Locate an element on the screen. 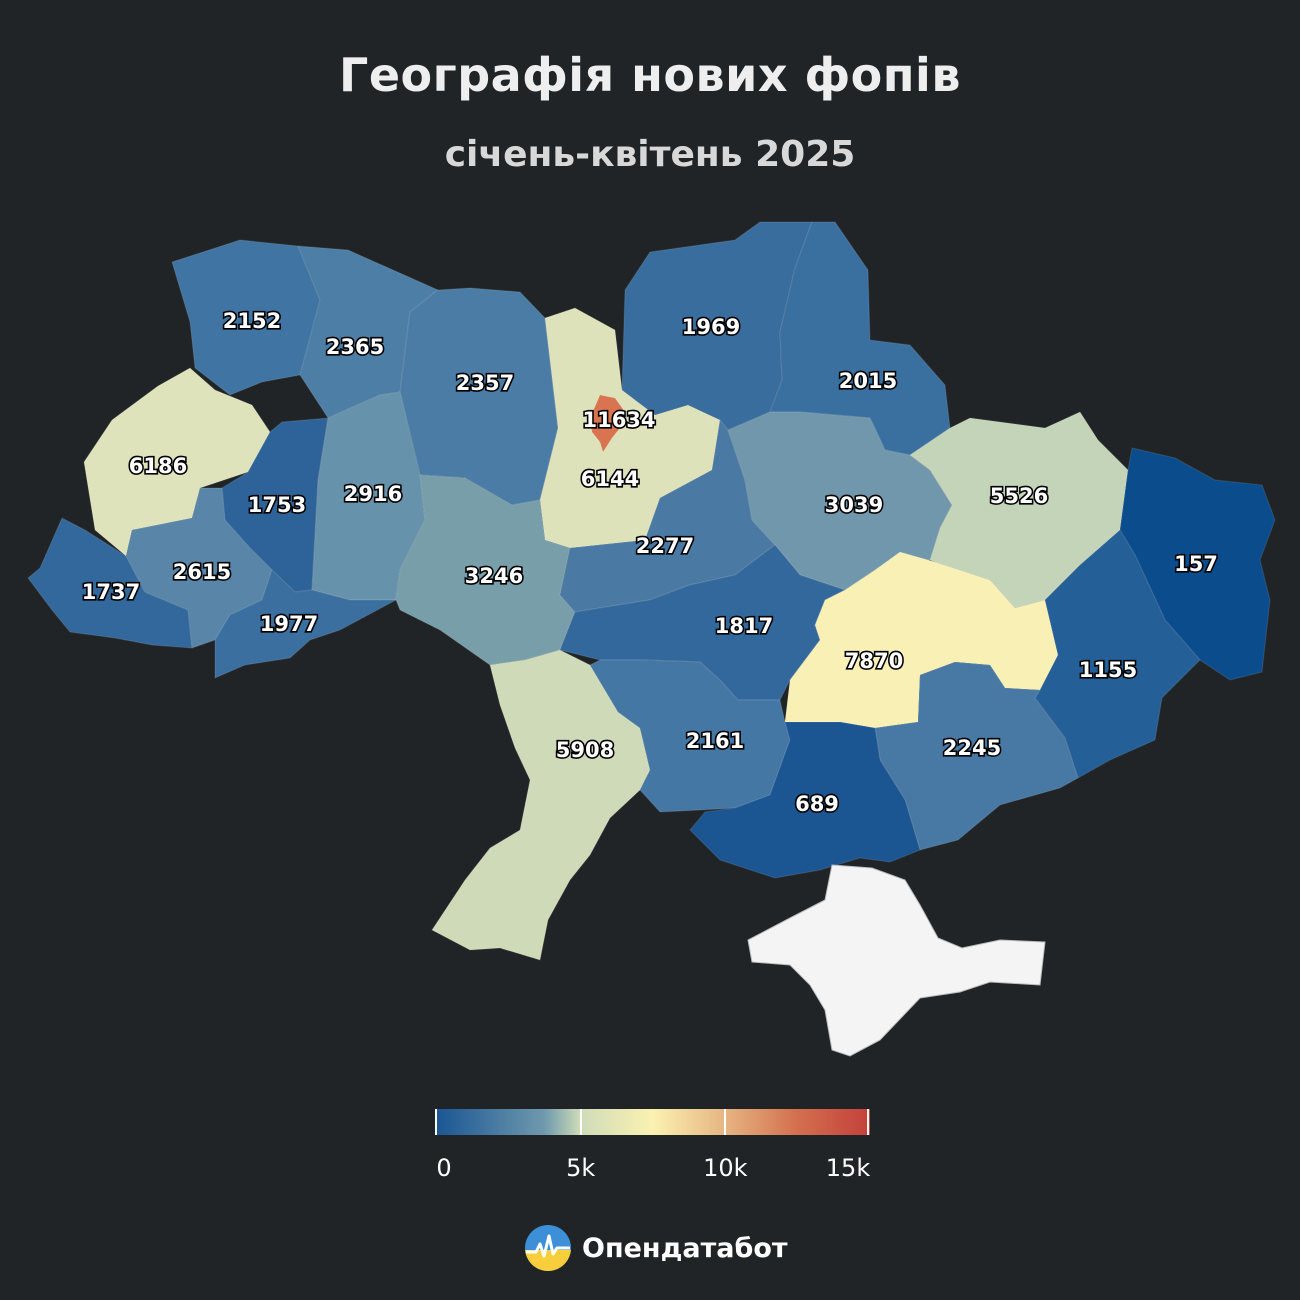 This screenshot has height=1300, width=1300. region-value-label: 157 is located at coordinates (1196, 564).